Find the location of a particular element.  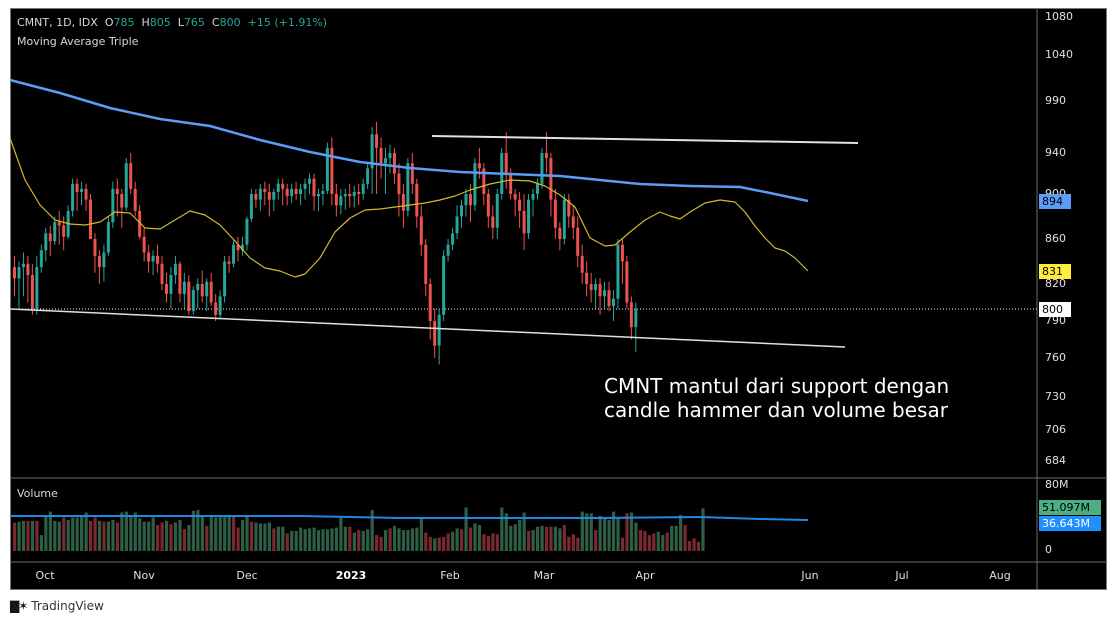

volume-ma-badge: 36.643M is located at coordinates (1070, 523).